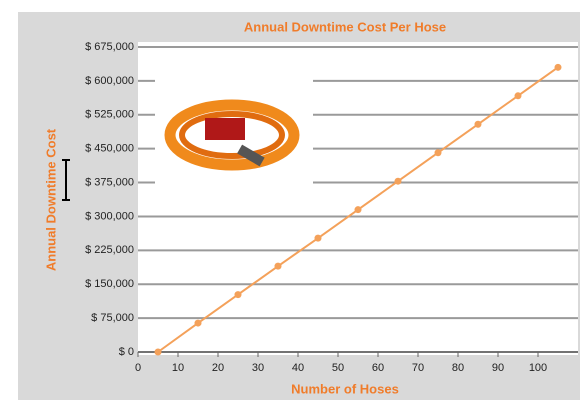 The image size is (585, 404). What do you see at coordinates (109, 182) in the screenshot?
I see `y-tick-label: $ 375,000` at bounding box center [109, 182].